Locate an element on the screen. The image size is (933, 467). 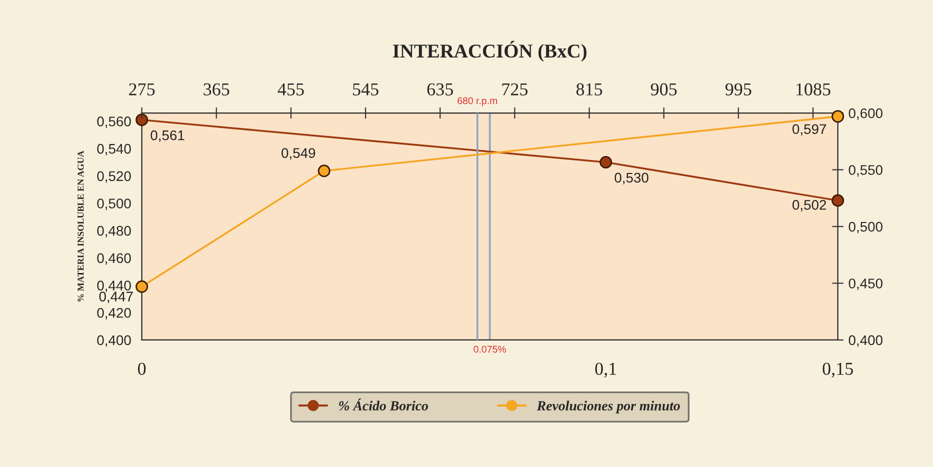
y2-tick-label: 0,500 is located at coordinates (865, 228).